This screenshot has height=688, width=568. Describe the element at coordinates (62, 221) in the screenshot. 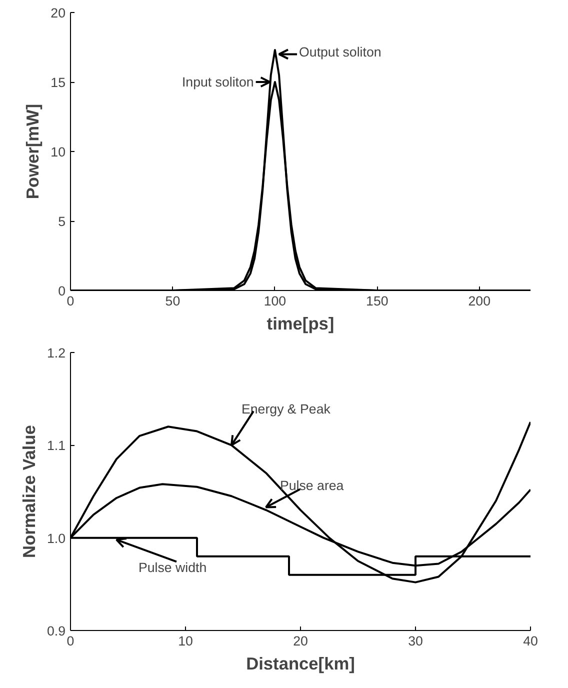

I see `y-tick-label: 5` at that location.